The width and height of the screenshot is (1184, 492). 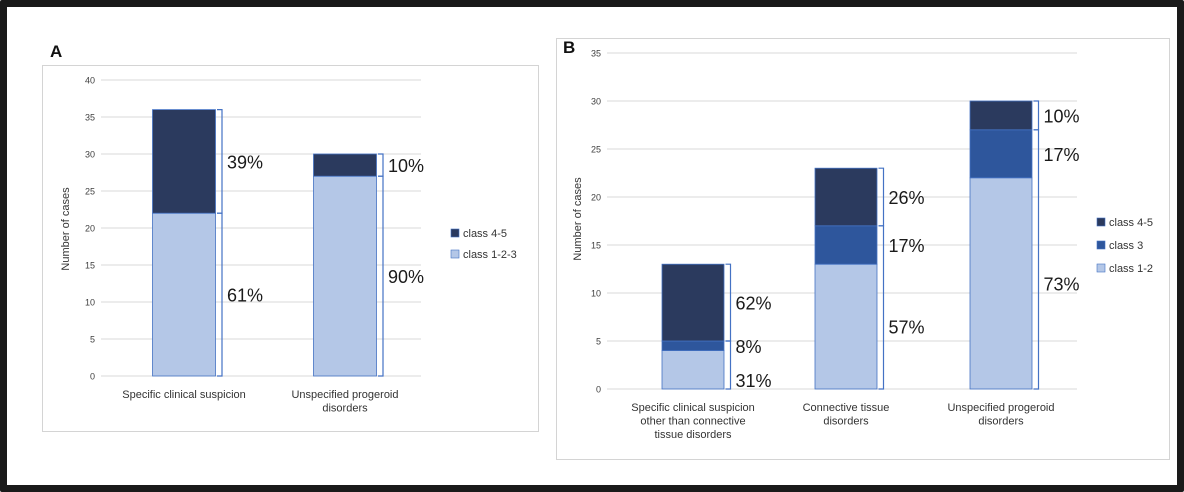 I want to click on y-tick-label: 40, so click(x=90, y=81).